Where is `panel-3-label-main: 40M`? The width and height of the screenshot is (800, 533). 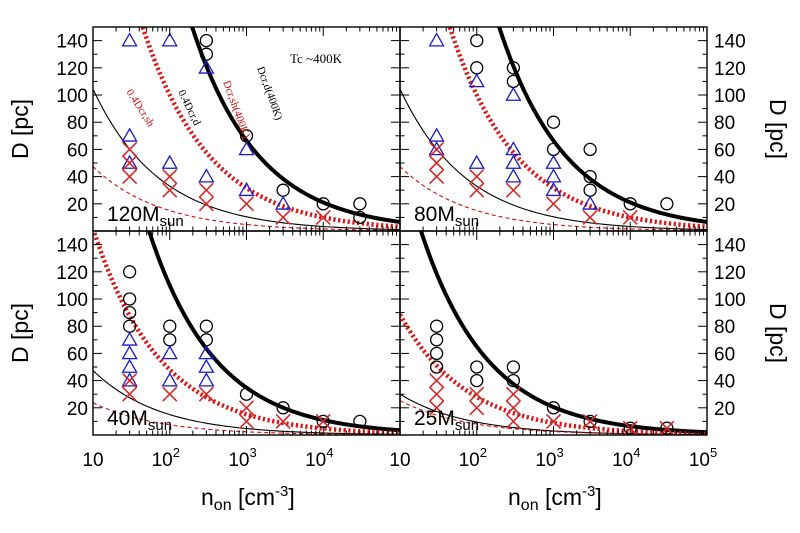
panel-3-label-main: 40M is located at coordinates (127, 418).